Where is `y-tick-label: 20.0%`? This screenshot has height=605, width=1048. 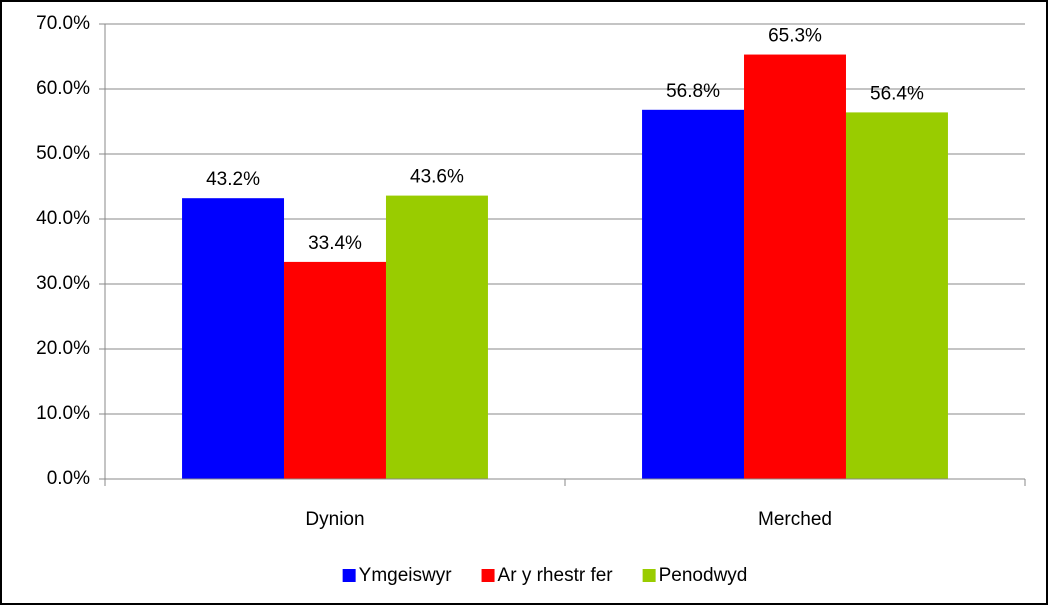 y-tick-label: 20.0% is located at coordinates (63, 348).